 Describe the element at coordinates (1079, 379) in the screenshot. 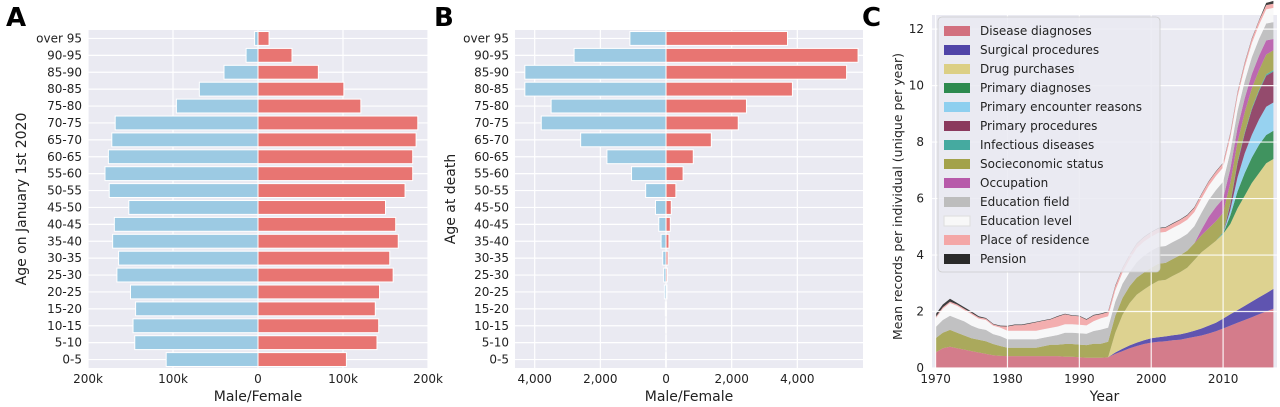

I see `x-tick-label: 1990` at that location.